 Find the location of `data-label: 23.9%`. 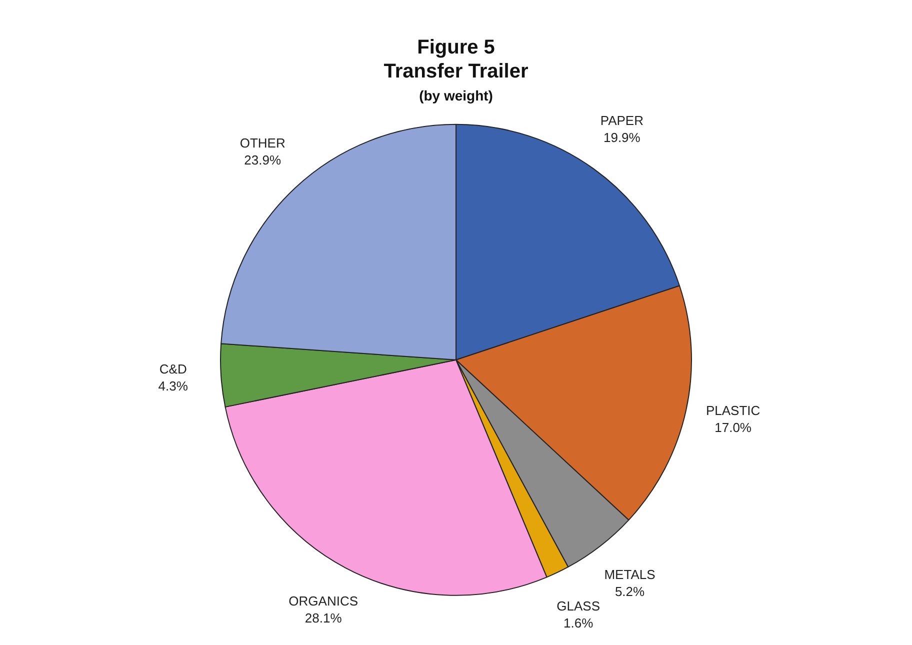

data-label: 23.9% is located at coordinates (263, 160).